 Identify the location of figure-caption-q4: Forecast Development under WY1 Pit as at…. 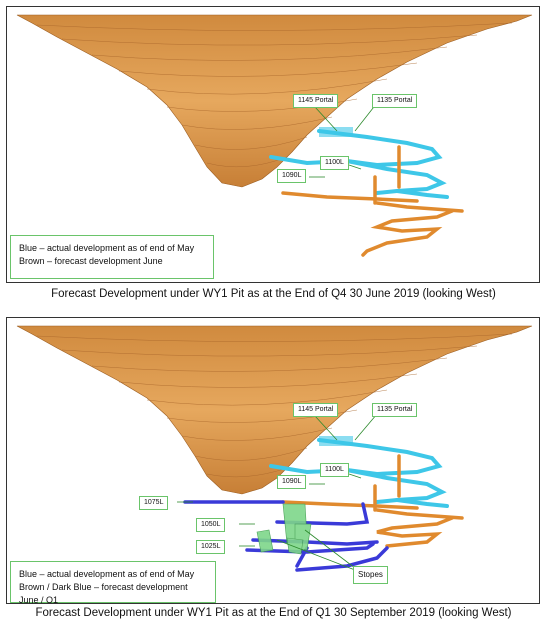
(273, 294).